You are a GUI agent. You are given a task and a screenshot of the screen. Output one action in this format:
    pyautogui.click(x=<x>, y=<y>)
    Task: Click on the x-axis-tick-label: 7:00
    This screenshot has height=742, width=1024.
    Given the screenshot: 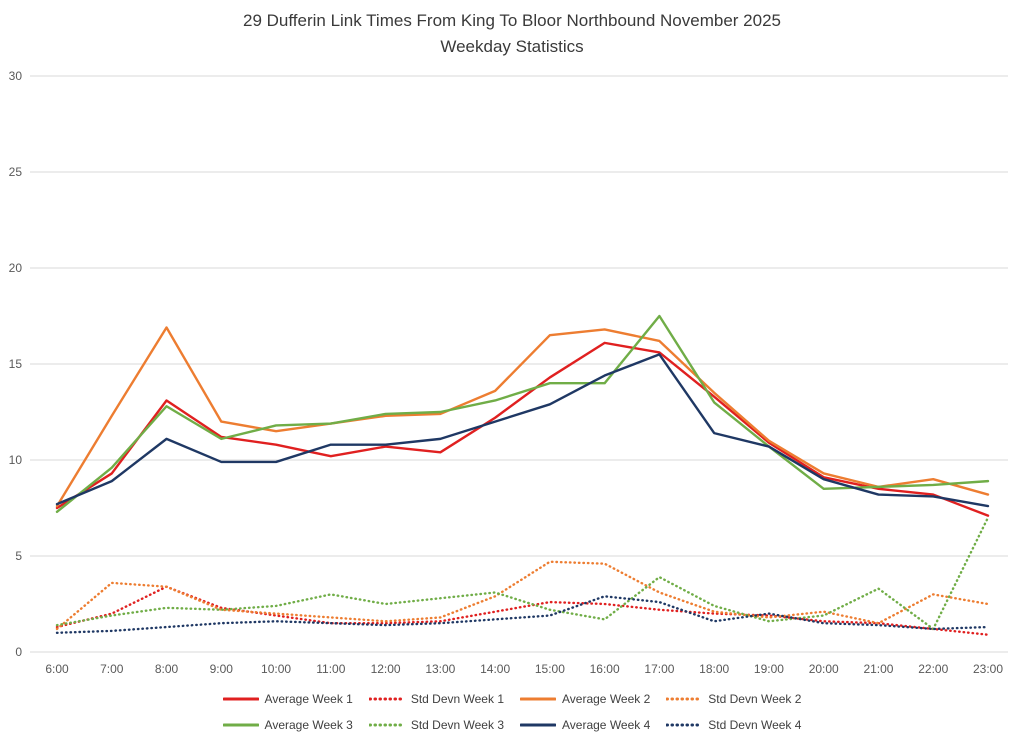 What is the action you would take?
    pyautogui.click(x=112, y=669)
    